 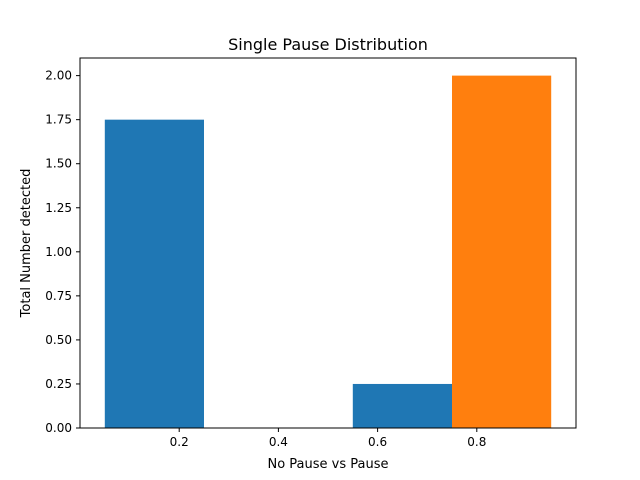 I want to click on x-axis-label: No Pause vs Pause, so click(x=327, y=464).